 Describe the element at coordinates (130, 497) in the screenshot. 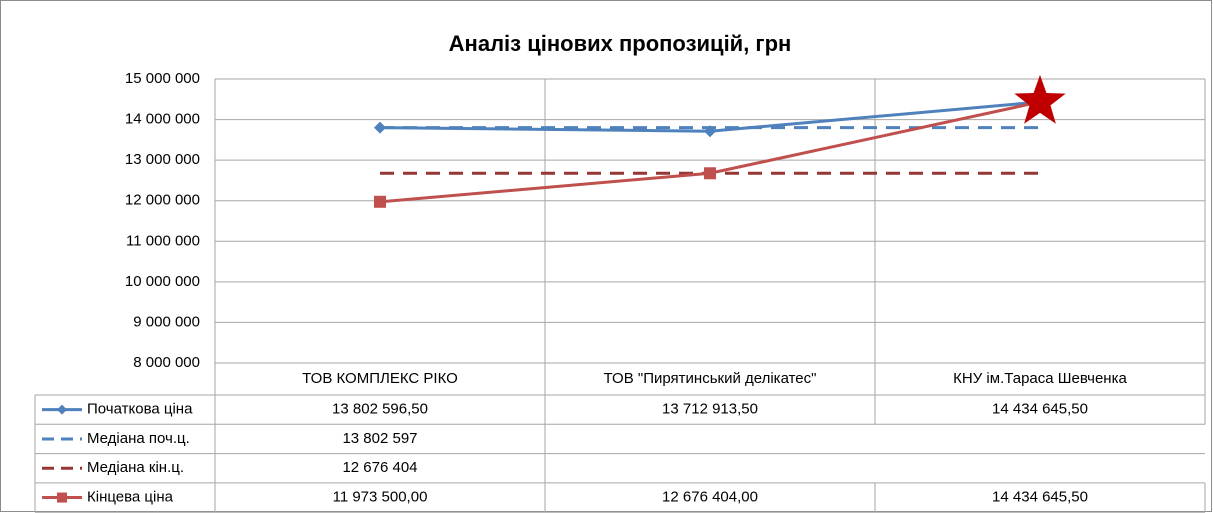

I see `legend-label: Кінцева ціна` at that location.